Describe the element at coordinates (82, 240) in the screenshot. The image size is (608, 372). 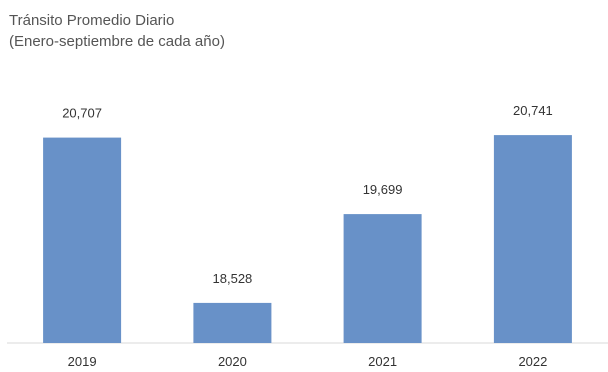
I see `bar-2019` at that location.